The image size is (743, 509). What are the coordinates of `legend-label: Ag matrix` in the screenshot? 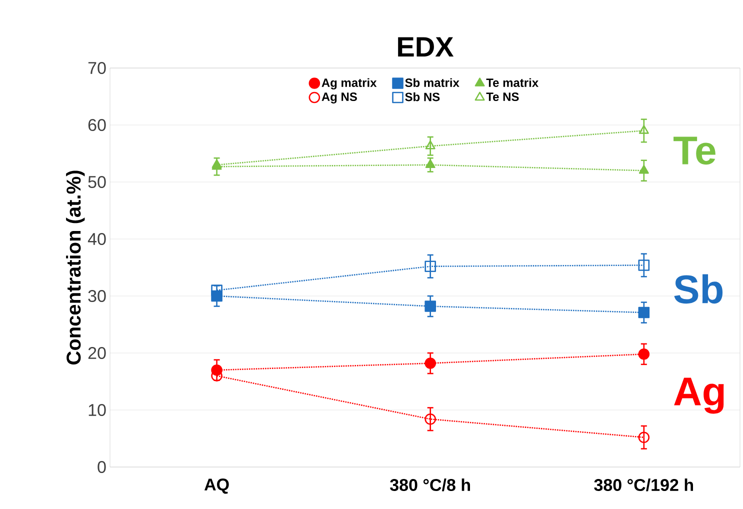 It's located at (349, 84).